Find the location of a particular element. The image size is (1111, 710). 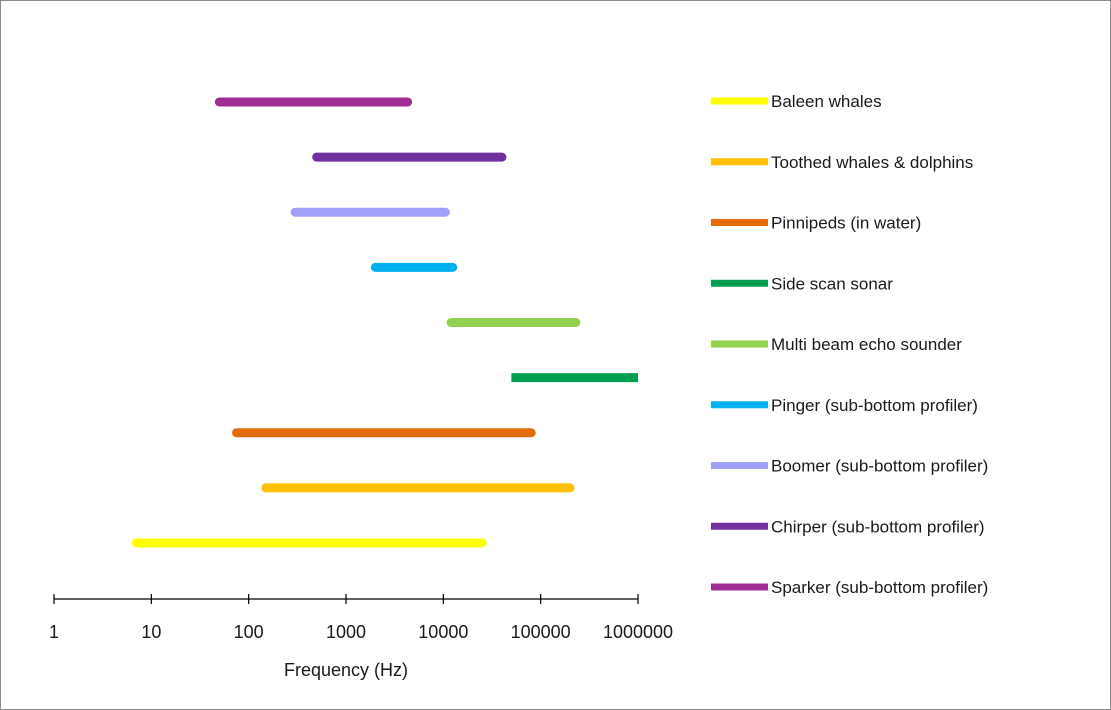

legend-label: Boomer (sub-bottom profiler) is located at coordinates (879, 466).